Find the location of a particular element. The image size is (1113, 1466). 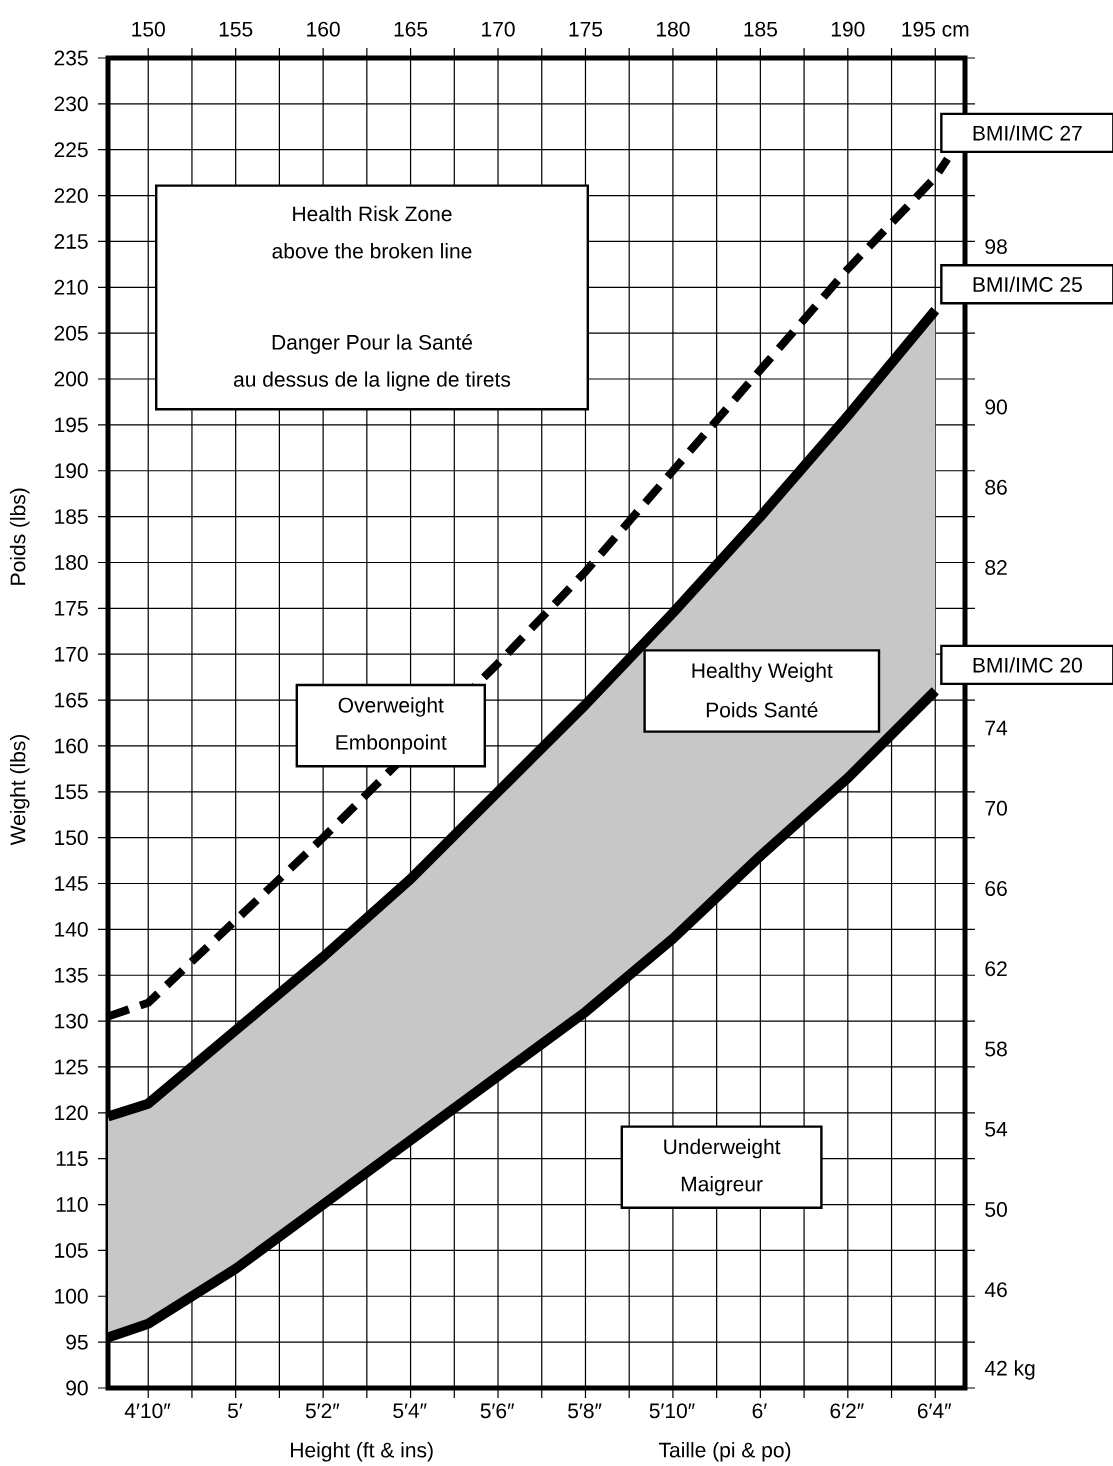

y-tick-label: 235 is located at coordinates (71, 58).